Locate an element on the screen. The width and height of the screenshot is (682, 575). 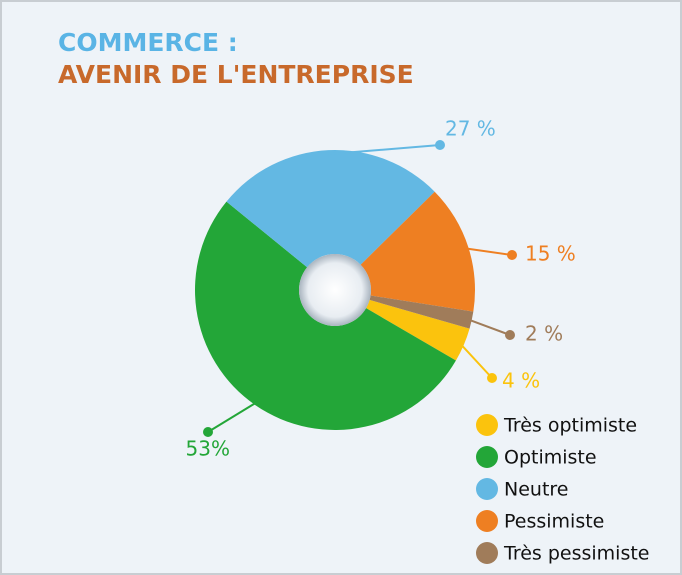
legend-label: Très pessimiste is located at coordinates (576, 554).